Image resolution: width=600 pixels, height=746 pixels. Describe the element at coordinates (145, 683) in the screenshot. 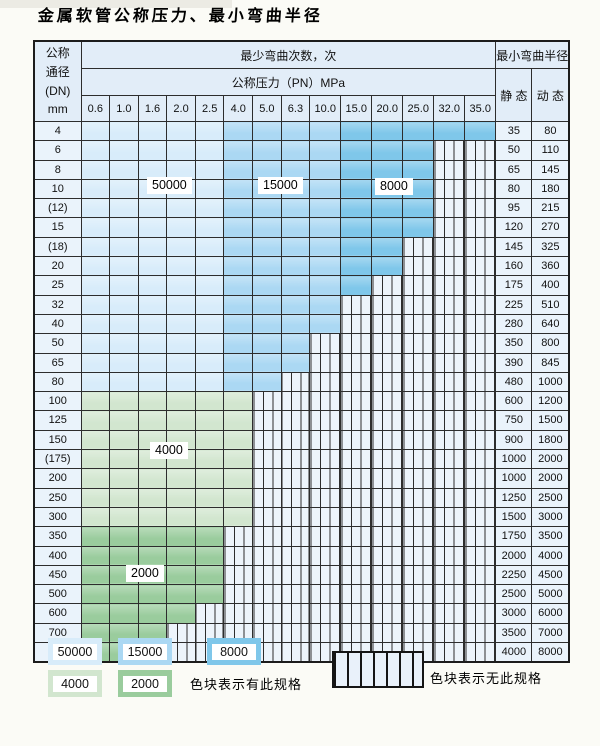

I see `legend-swatch: 2000` at that location.